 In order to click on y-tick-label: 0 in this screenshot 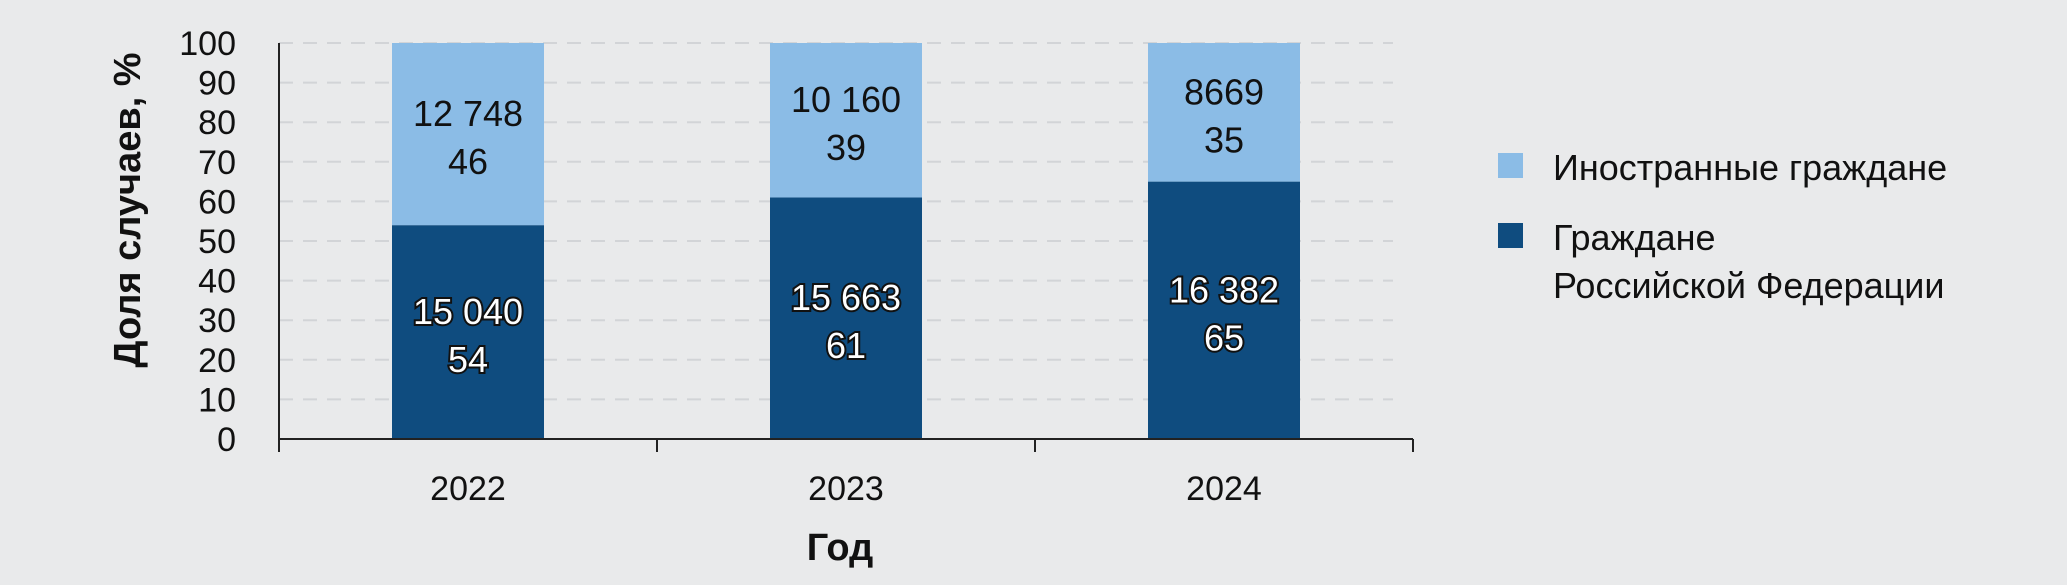, I will do `click(226, 440)`.